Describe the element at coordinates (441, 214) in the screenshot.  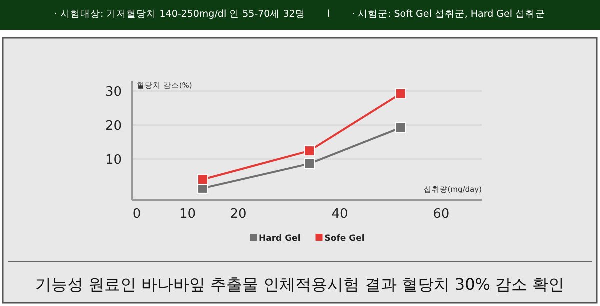
I see `x-tick-label: 60` at that location.